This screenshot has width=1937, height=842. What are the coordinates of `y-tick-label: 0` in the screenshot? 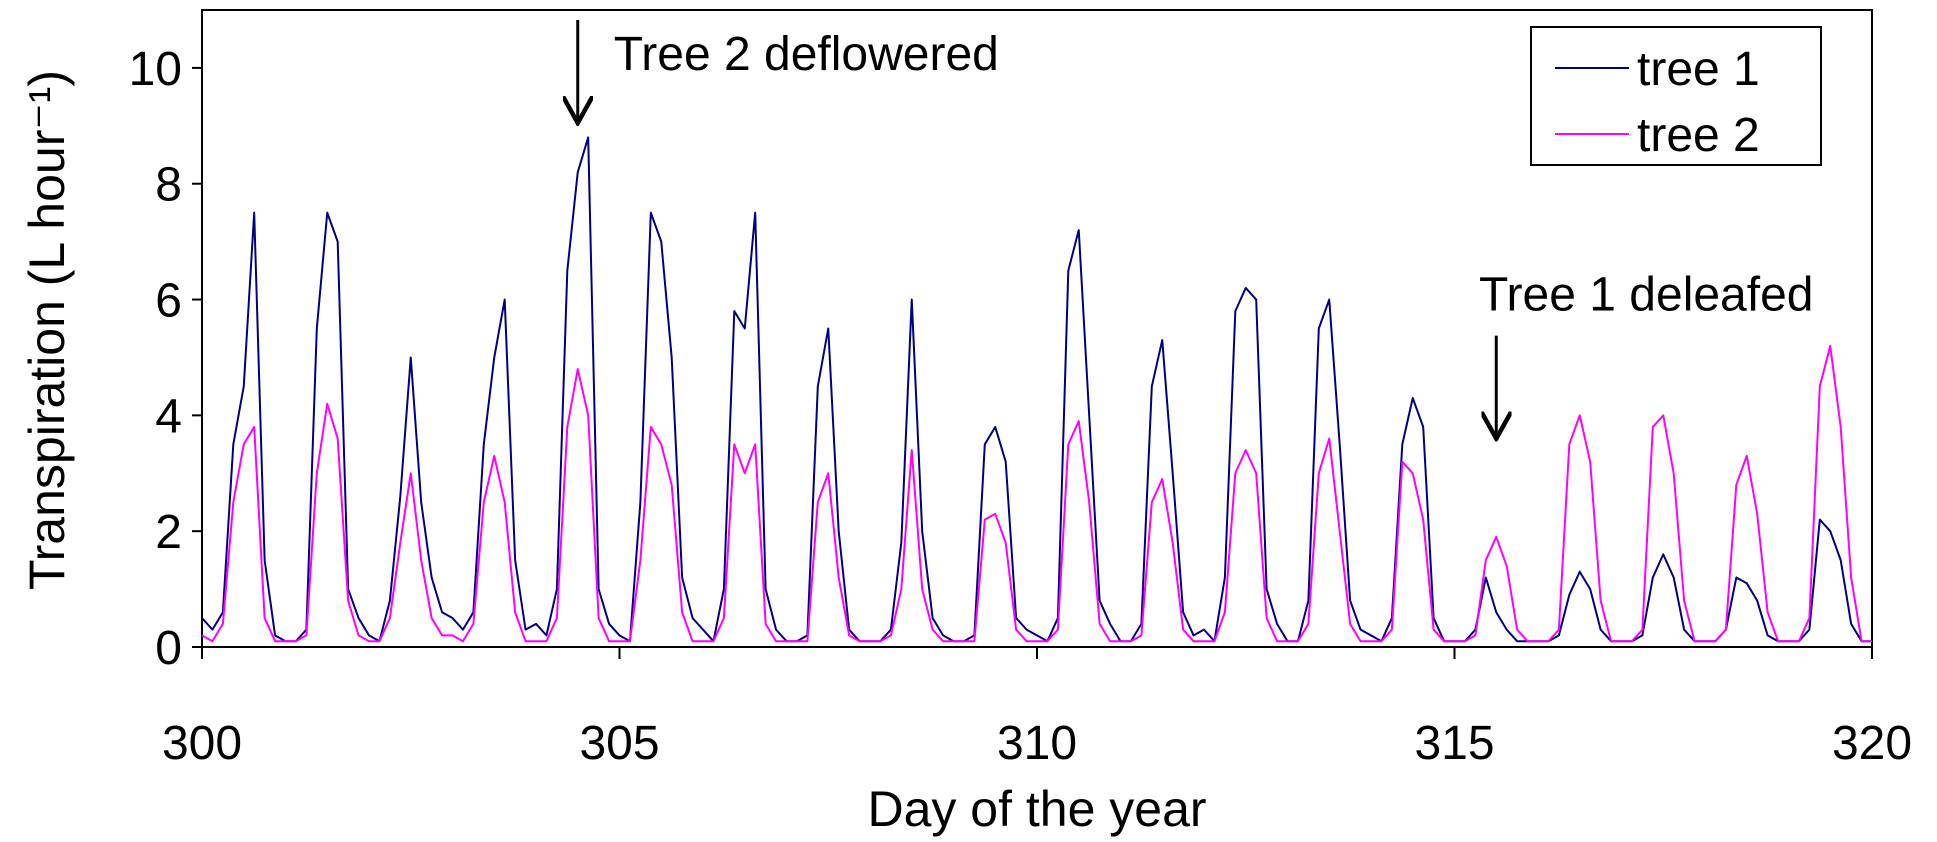 It's located at (168, 648).